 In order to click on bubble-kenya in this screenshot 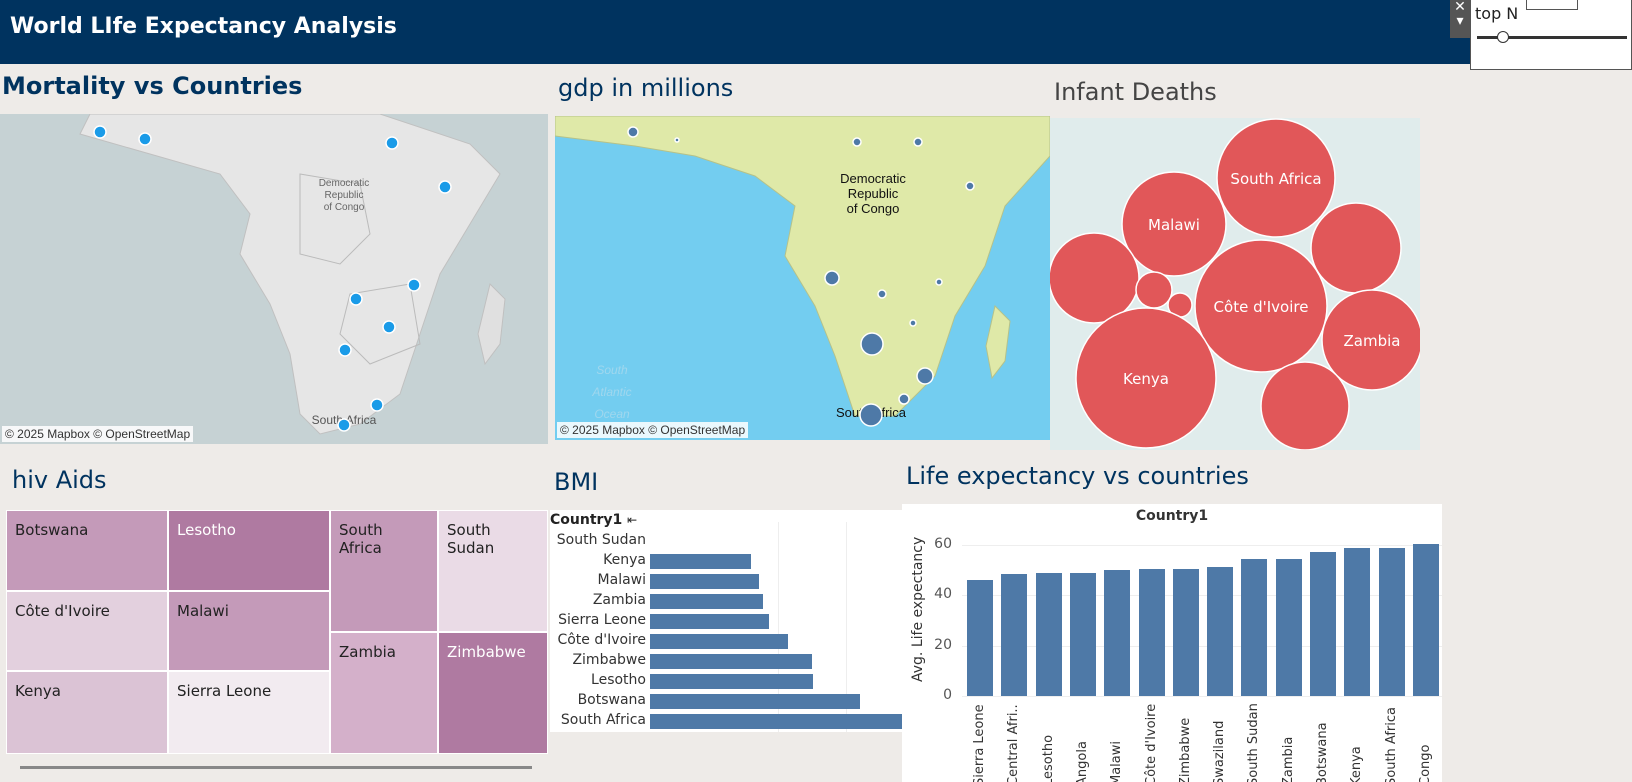, I will do `click(1146, 378)`.